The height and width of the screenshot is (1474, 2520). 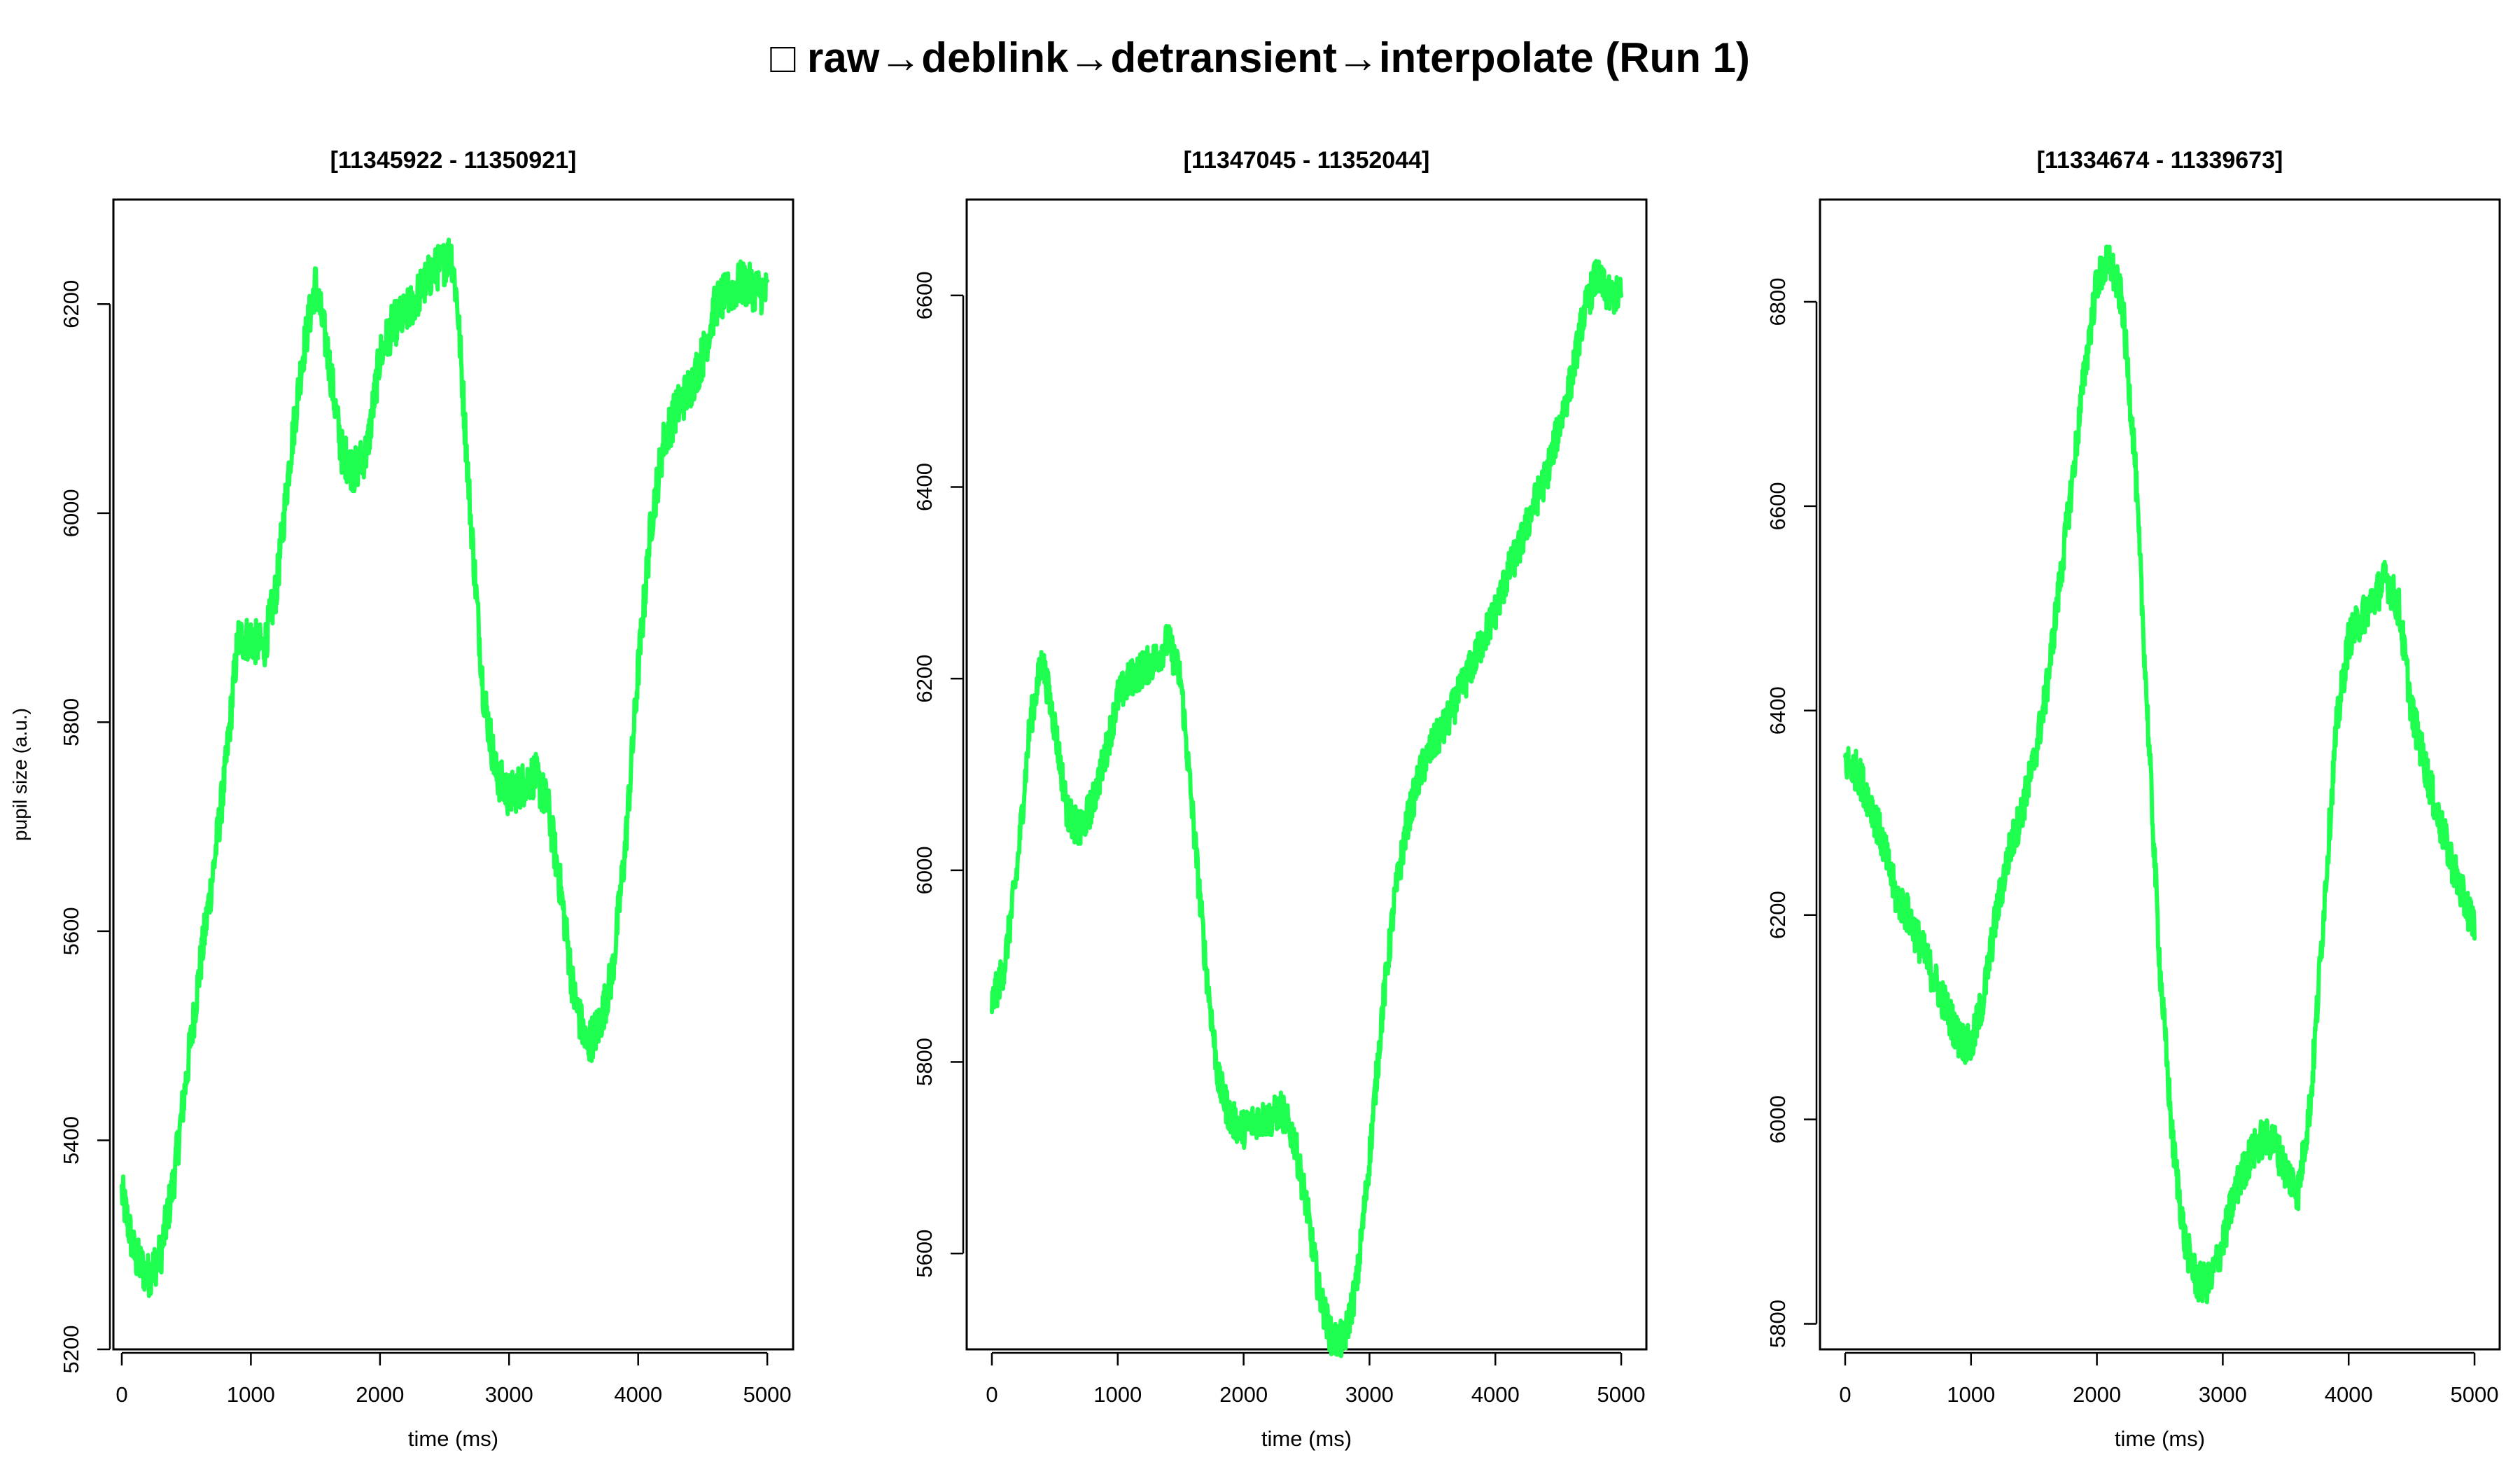 What do you see at coordinates (20, 775) in the screenshot?
I see `y-axis-label: pupil size (a.u.)` at bounding box center [20, 775].